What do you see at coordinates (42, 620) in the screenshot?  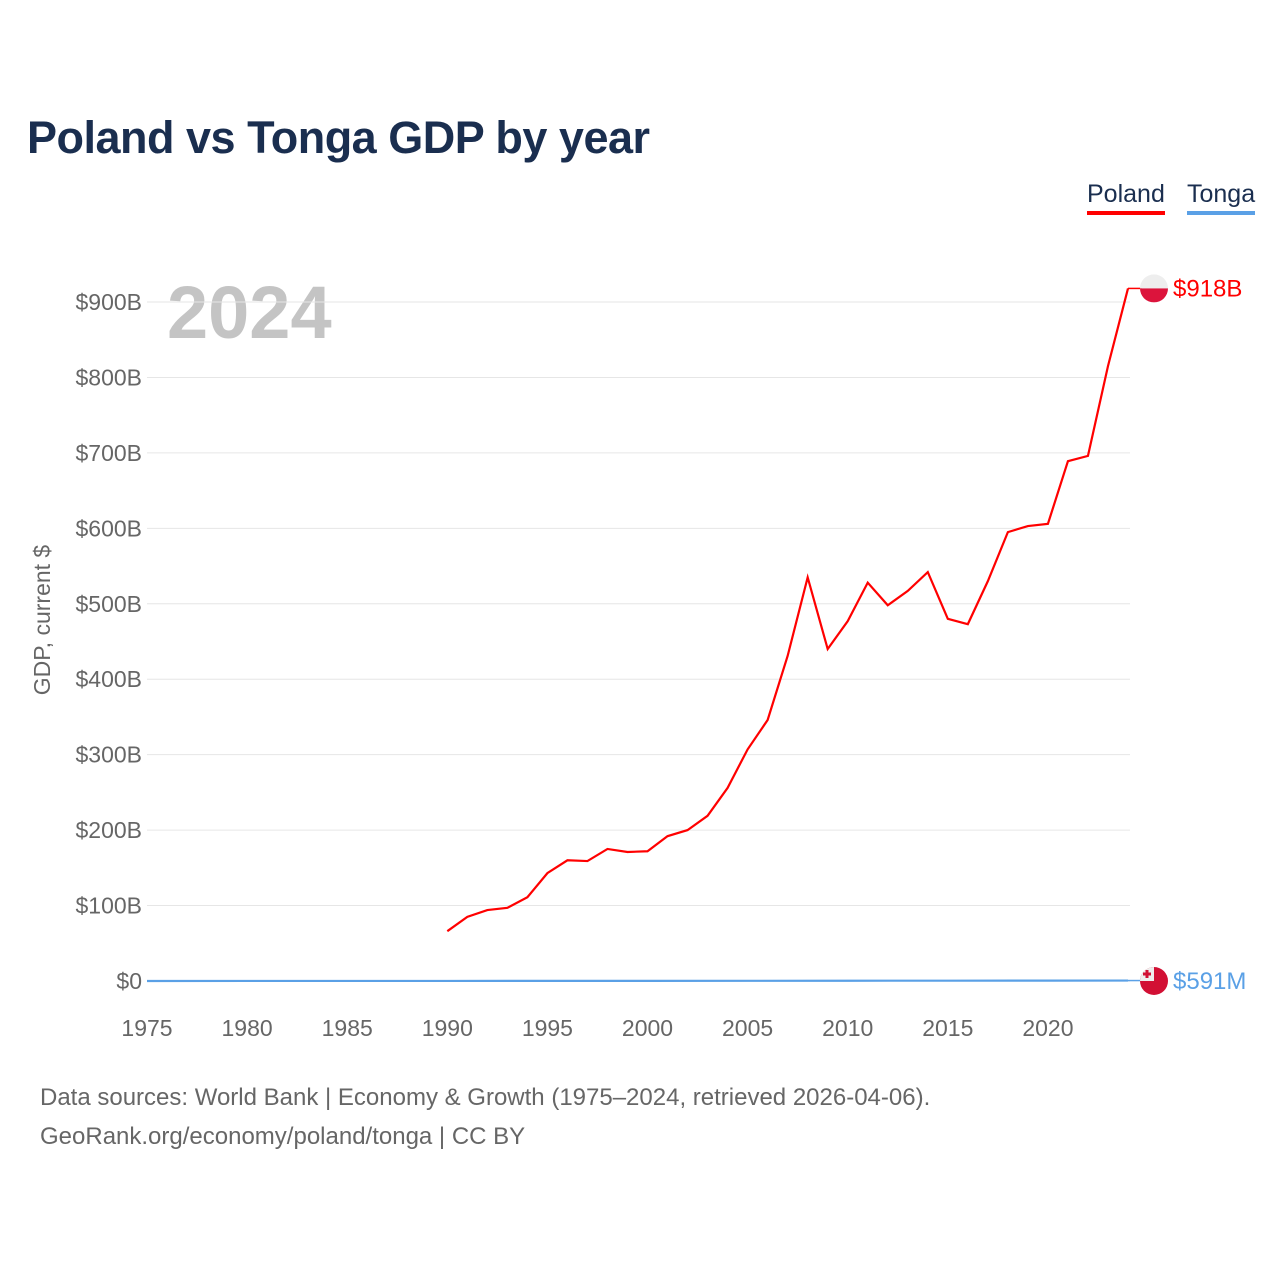 I see `y-axis-label: GDP, current $` at bounding box center [42, 620].